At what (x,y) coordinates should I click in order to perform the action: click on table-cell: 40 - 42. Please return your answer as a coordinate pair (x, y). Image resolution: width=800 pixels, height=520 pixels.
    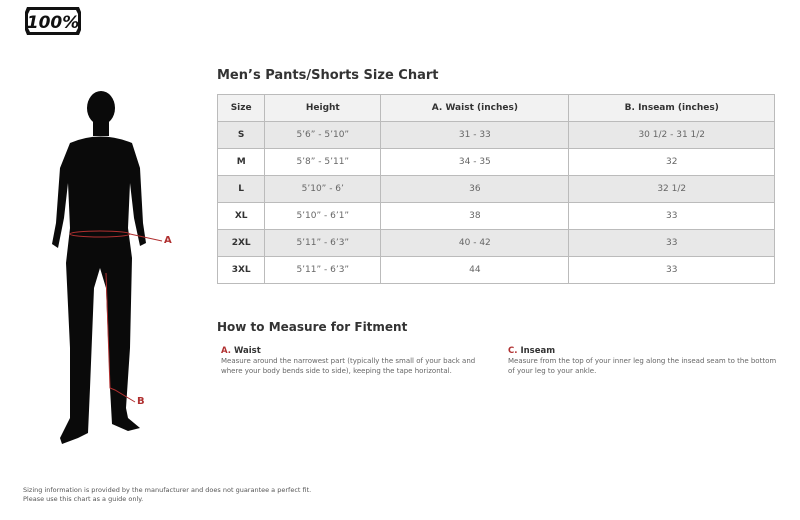
    Looking at the image, I should click on (475, 243).